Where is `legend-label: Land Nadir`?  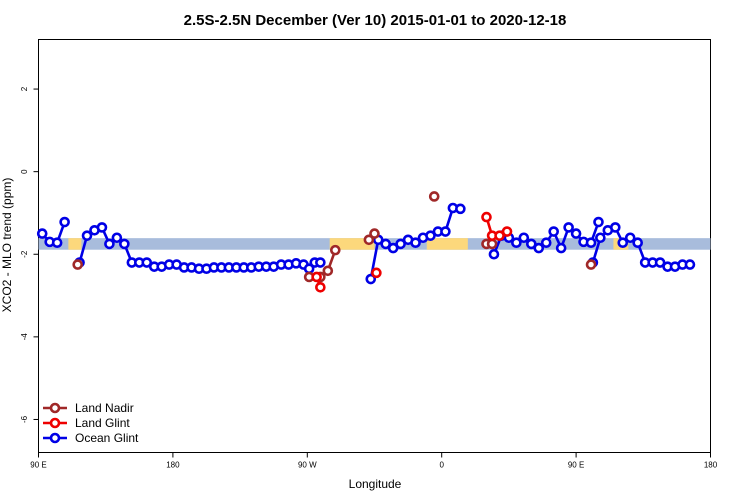
legend-label: Land Nadir is located at coordinates (104, 408).